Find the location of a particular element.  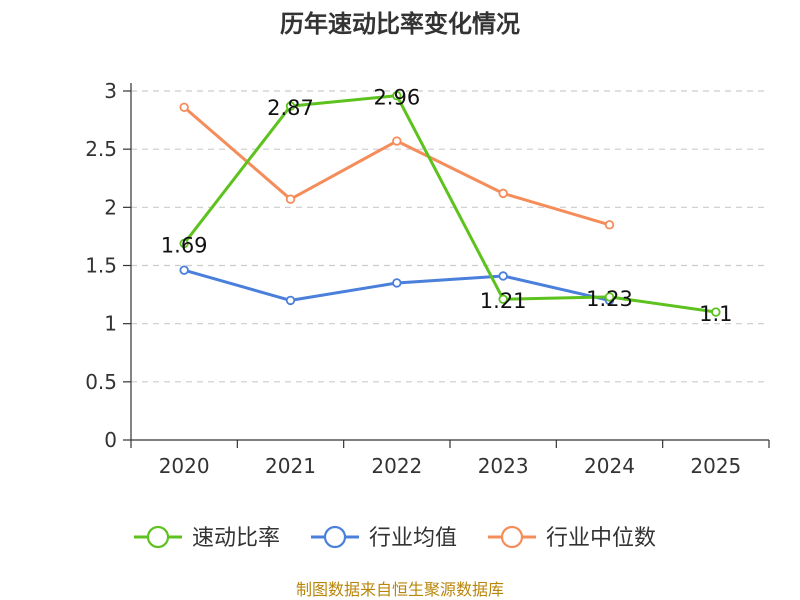

y-tick-label: 2 is located at coordinates (110, 207).